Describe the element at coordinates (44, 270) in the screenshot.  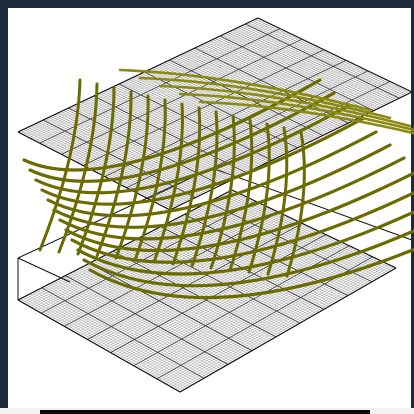
I see `bottom-frame-edge` at that location.